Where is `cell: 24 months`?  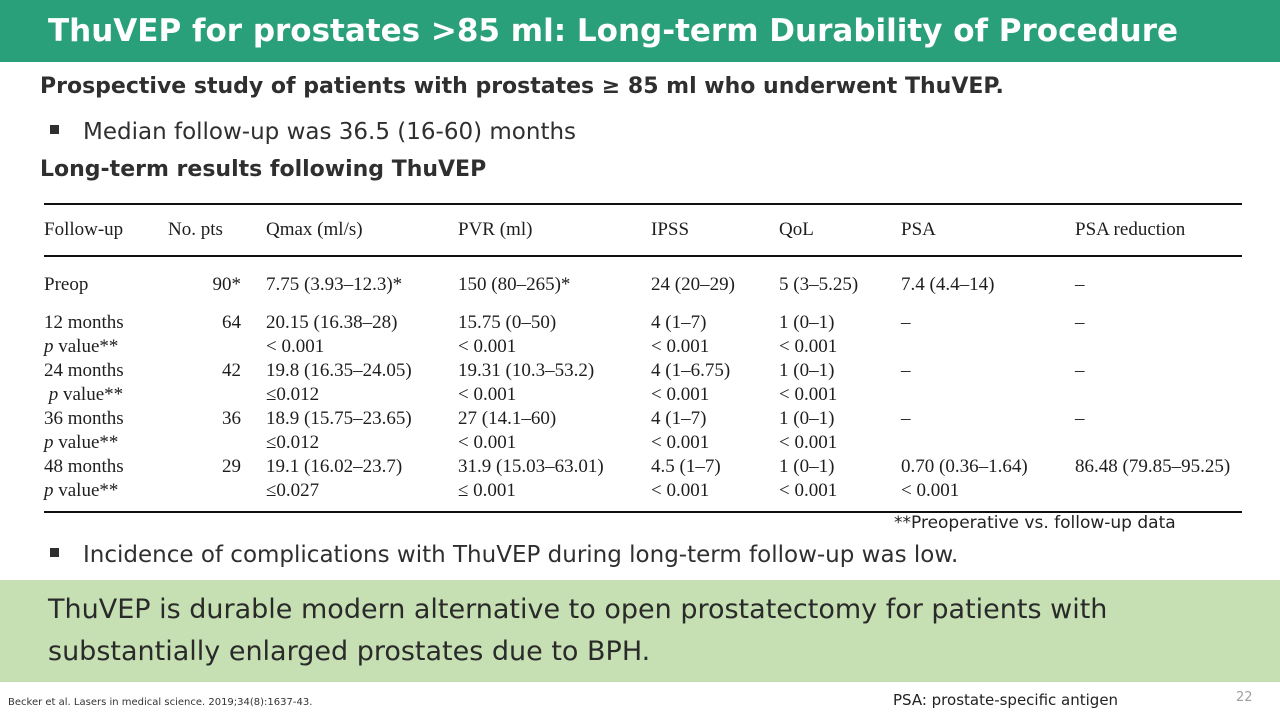
cell: 24 months is located at coordinates (84, 370).